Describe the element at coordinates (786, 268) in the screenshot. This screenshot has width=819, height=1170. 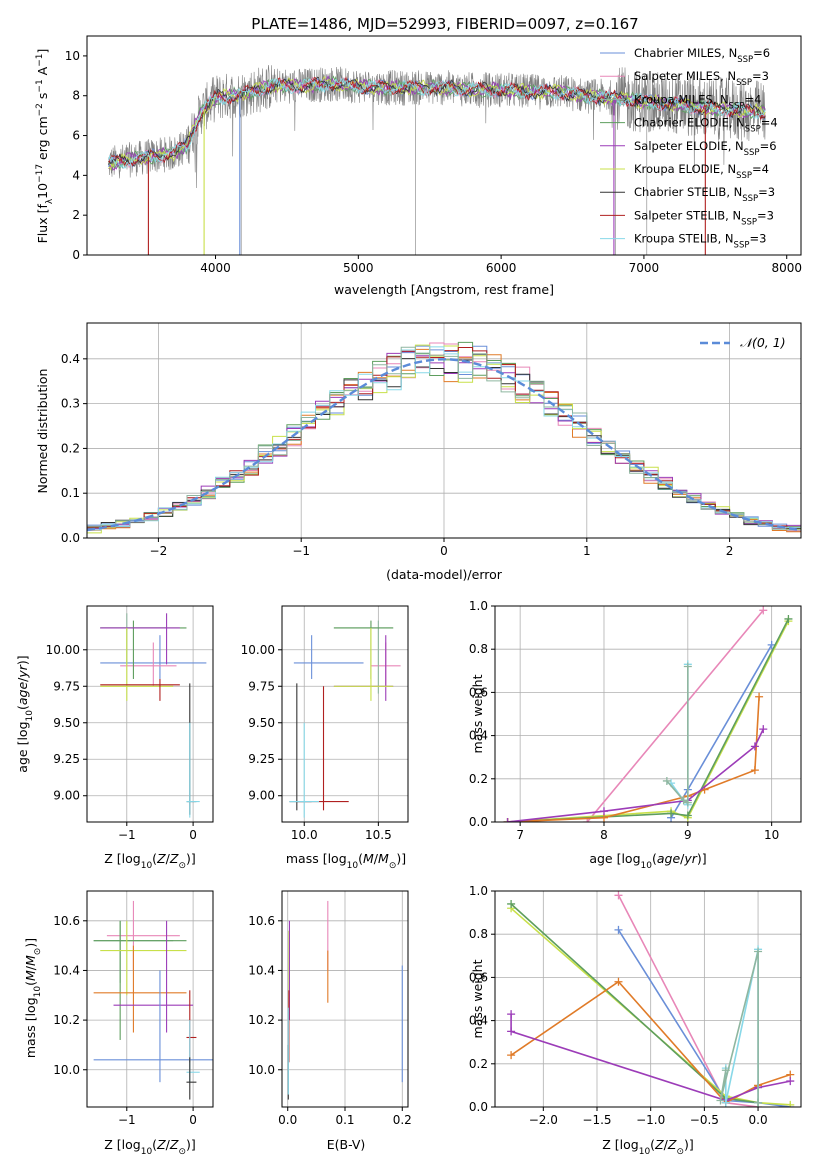
I see `x-tick-label: 8000` at that location.